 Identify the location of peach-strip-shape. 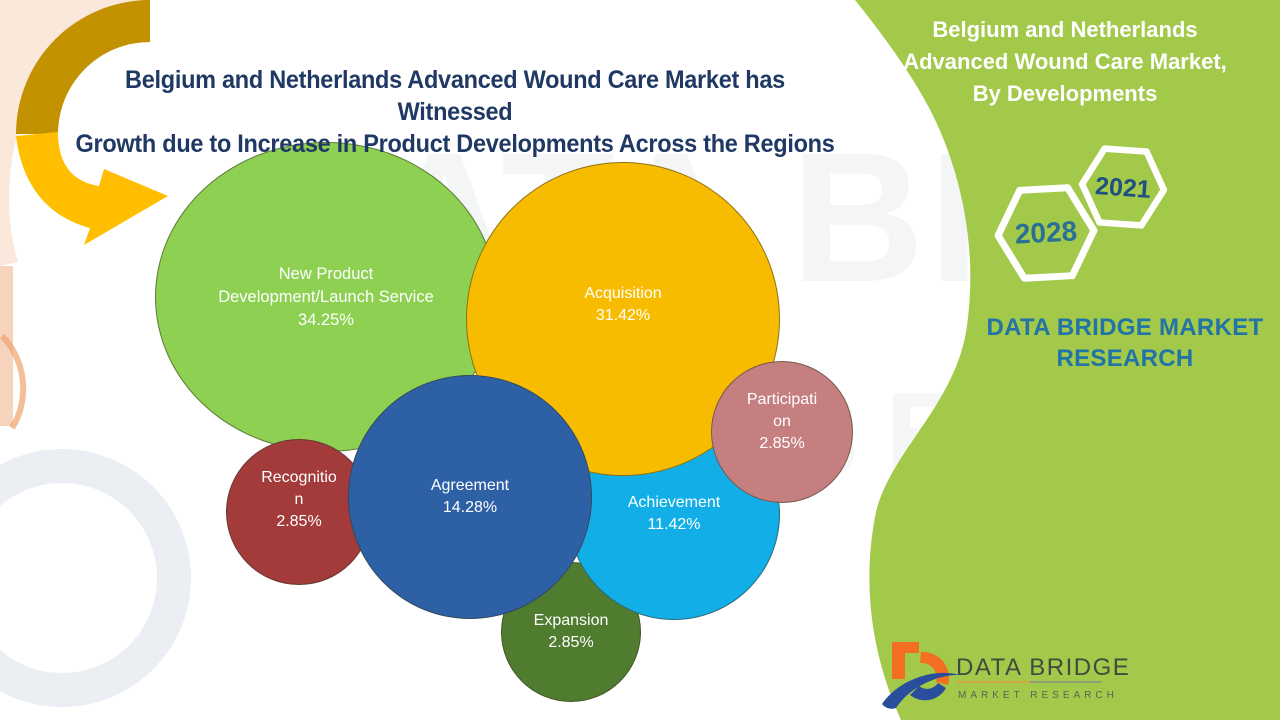
(6, 346).